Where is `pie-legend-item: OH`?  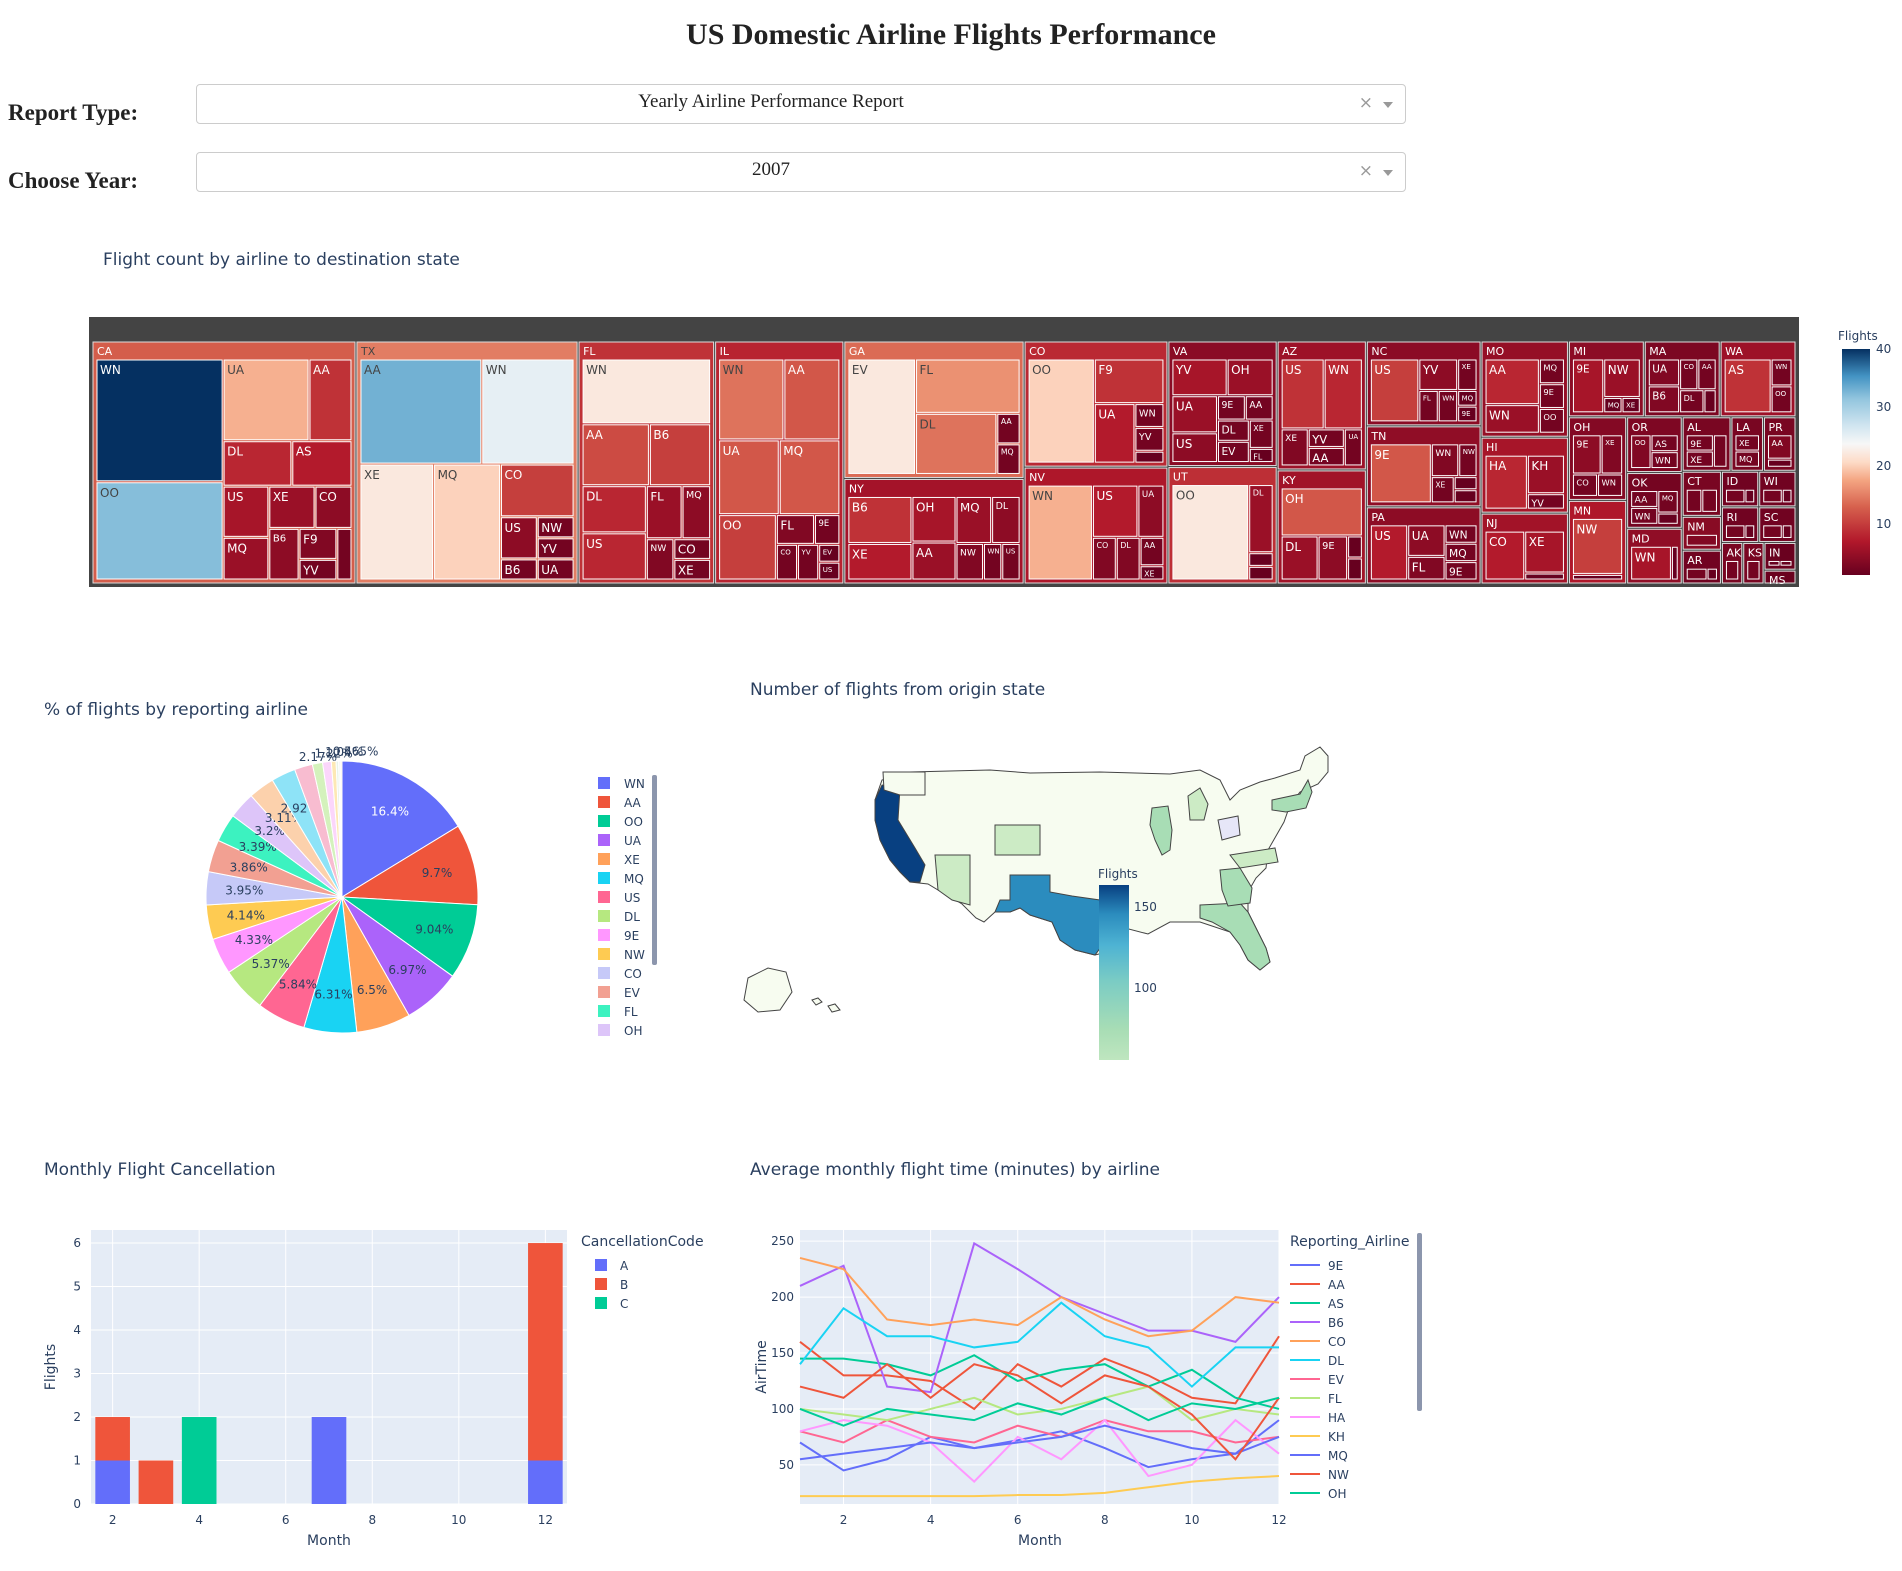 pie-legend-item: OH is located at coordinates (633, 1031).